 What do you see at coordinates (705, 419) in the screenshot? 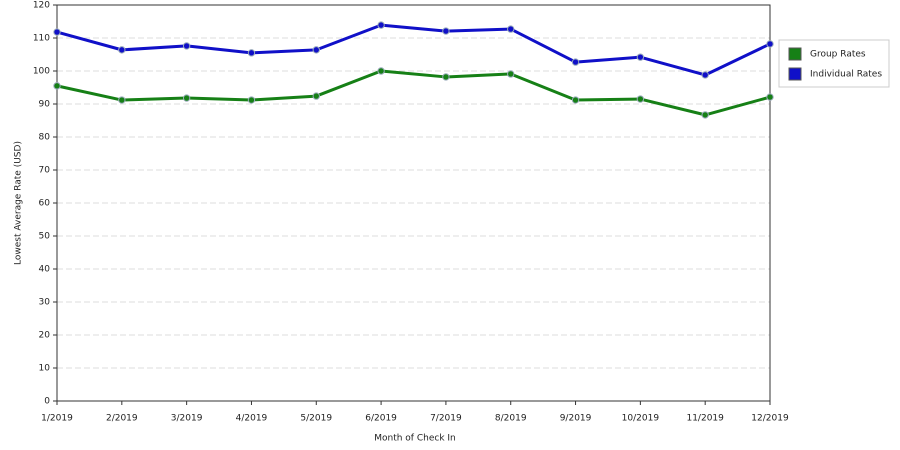
I see `x-tick-label: 11/2019` at bounding box center [705, 419].